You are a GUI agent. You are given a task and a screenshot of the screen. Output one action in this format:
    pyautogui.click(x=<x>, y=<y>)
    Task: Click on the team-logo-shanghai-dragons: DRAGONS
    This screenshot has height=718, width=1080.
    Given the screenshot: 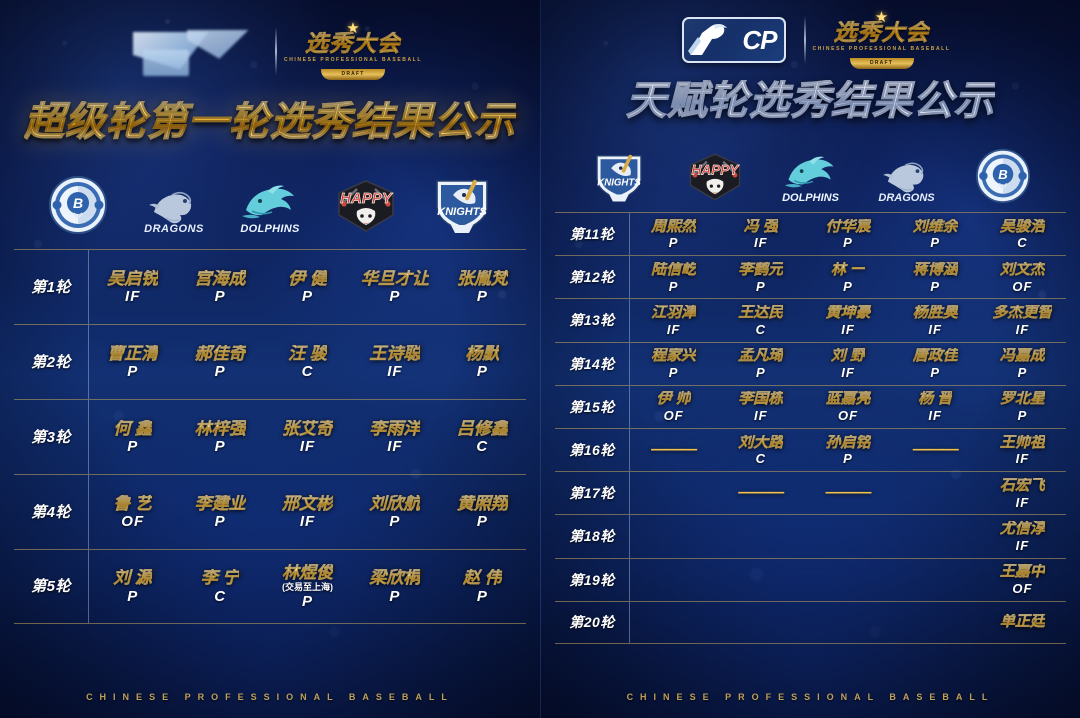 What is the action you would take?
    pyautogui.click(x=174, y=196)
    